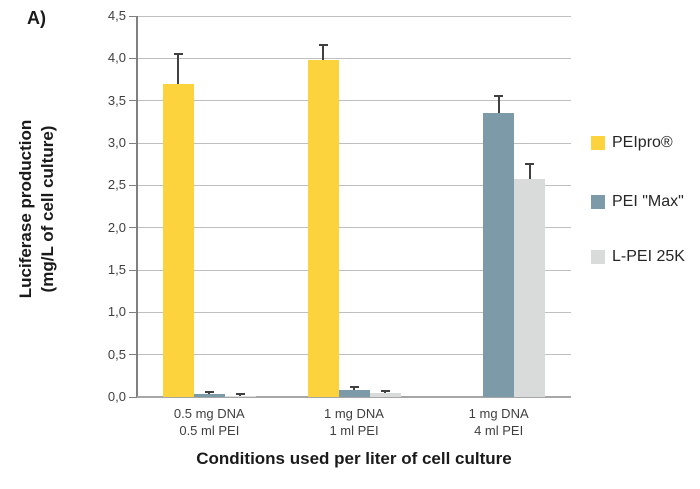  What do you see at coordinates (116, 185) in the screenshot?
I see `y-tick-label: 2,5` at bounding box center [116, 185].